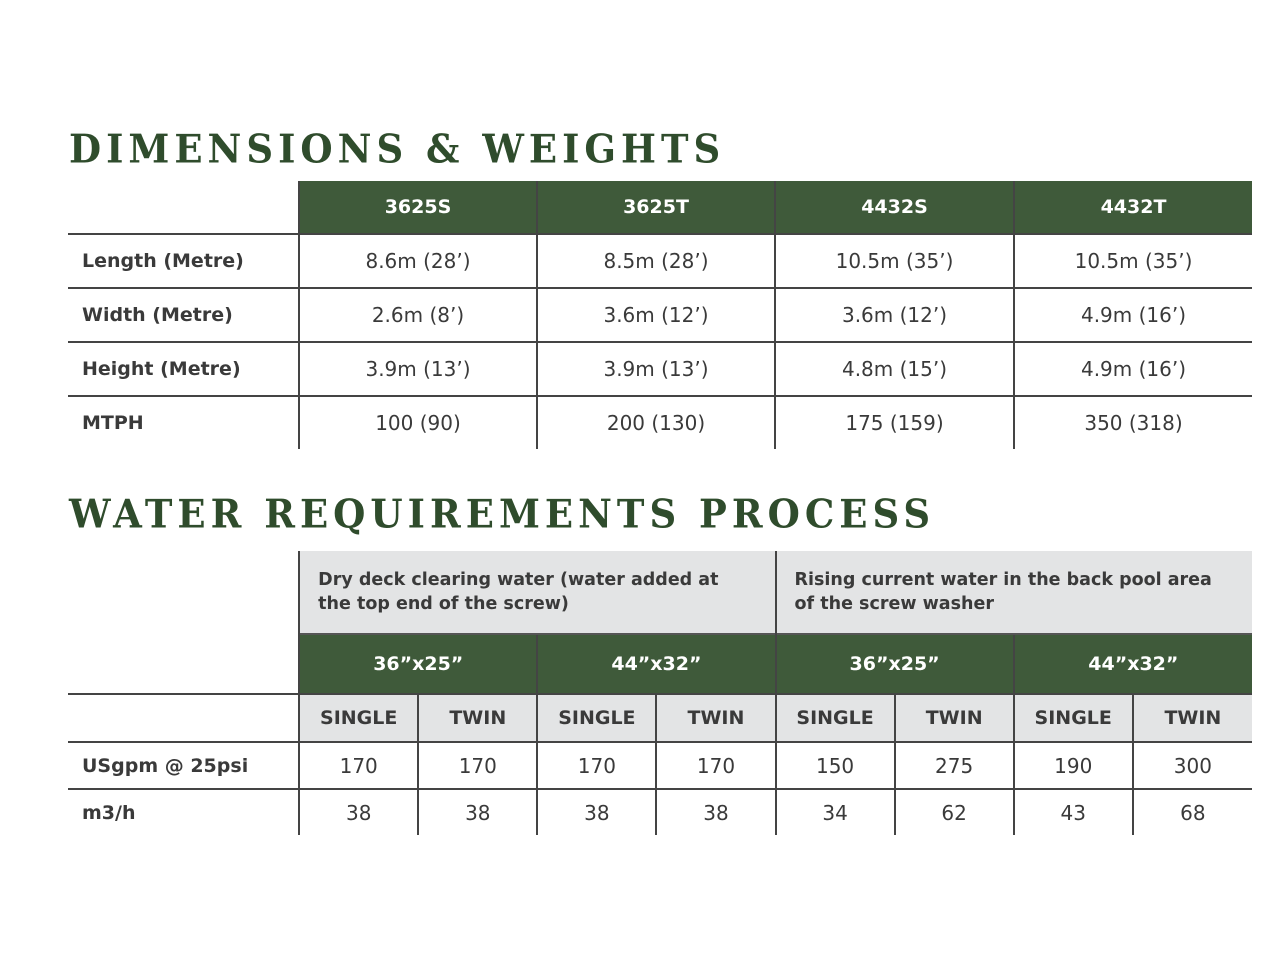 The image size is (1280, 960). I want to click on table-cell: 68, so click(1191, 811).